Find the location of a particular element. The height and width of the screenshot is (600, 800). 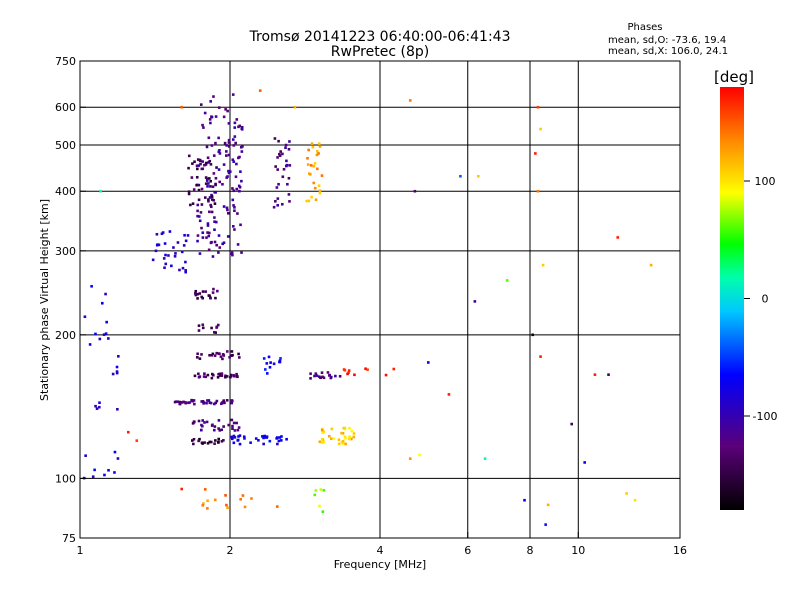

chart-subtitle: RwPretec (8p) is located at coordinates (380, 52).